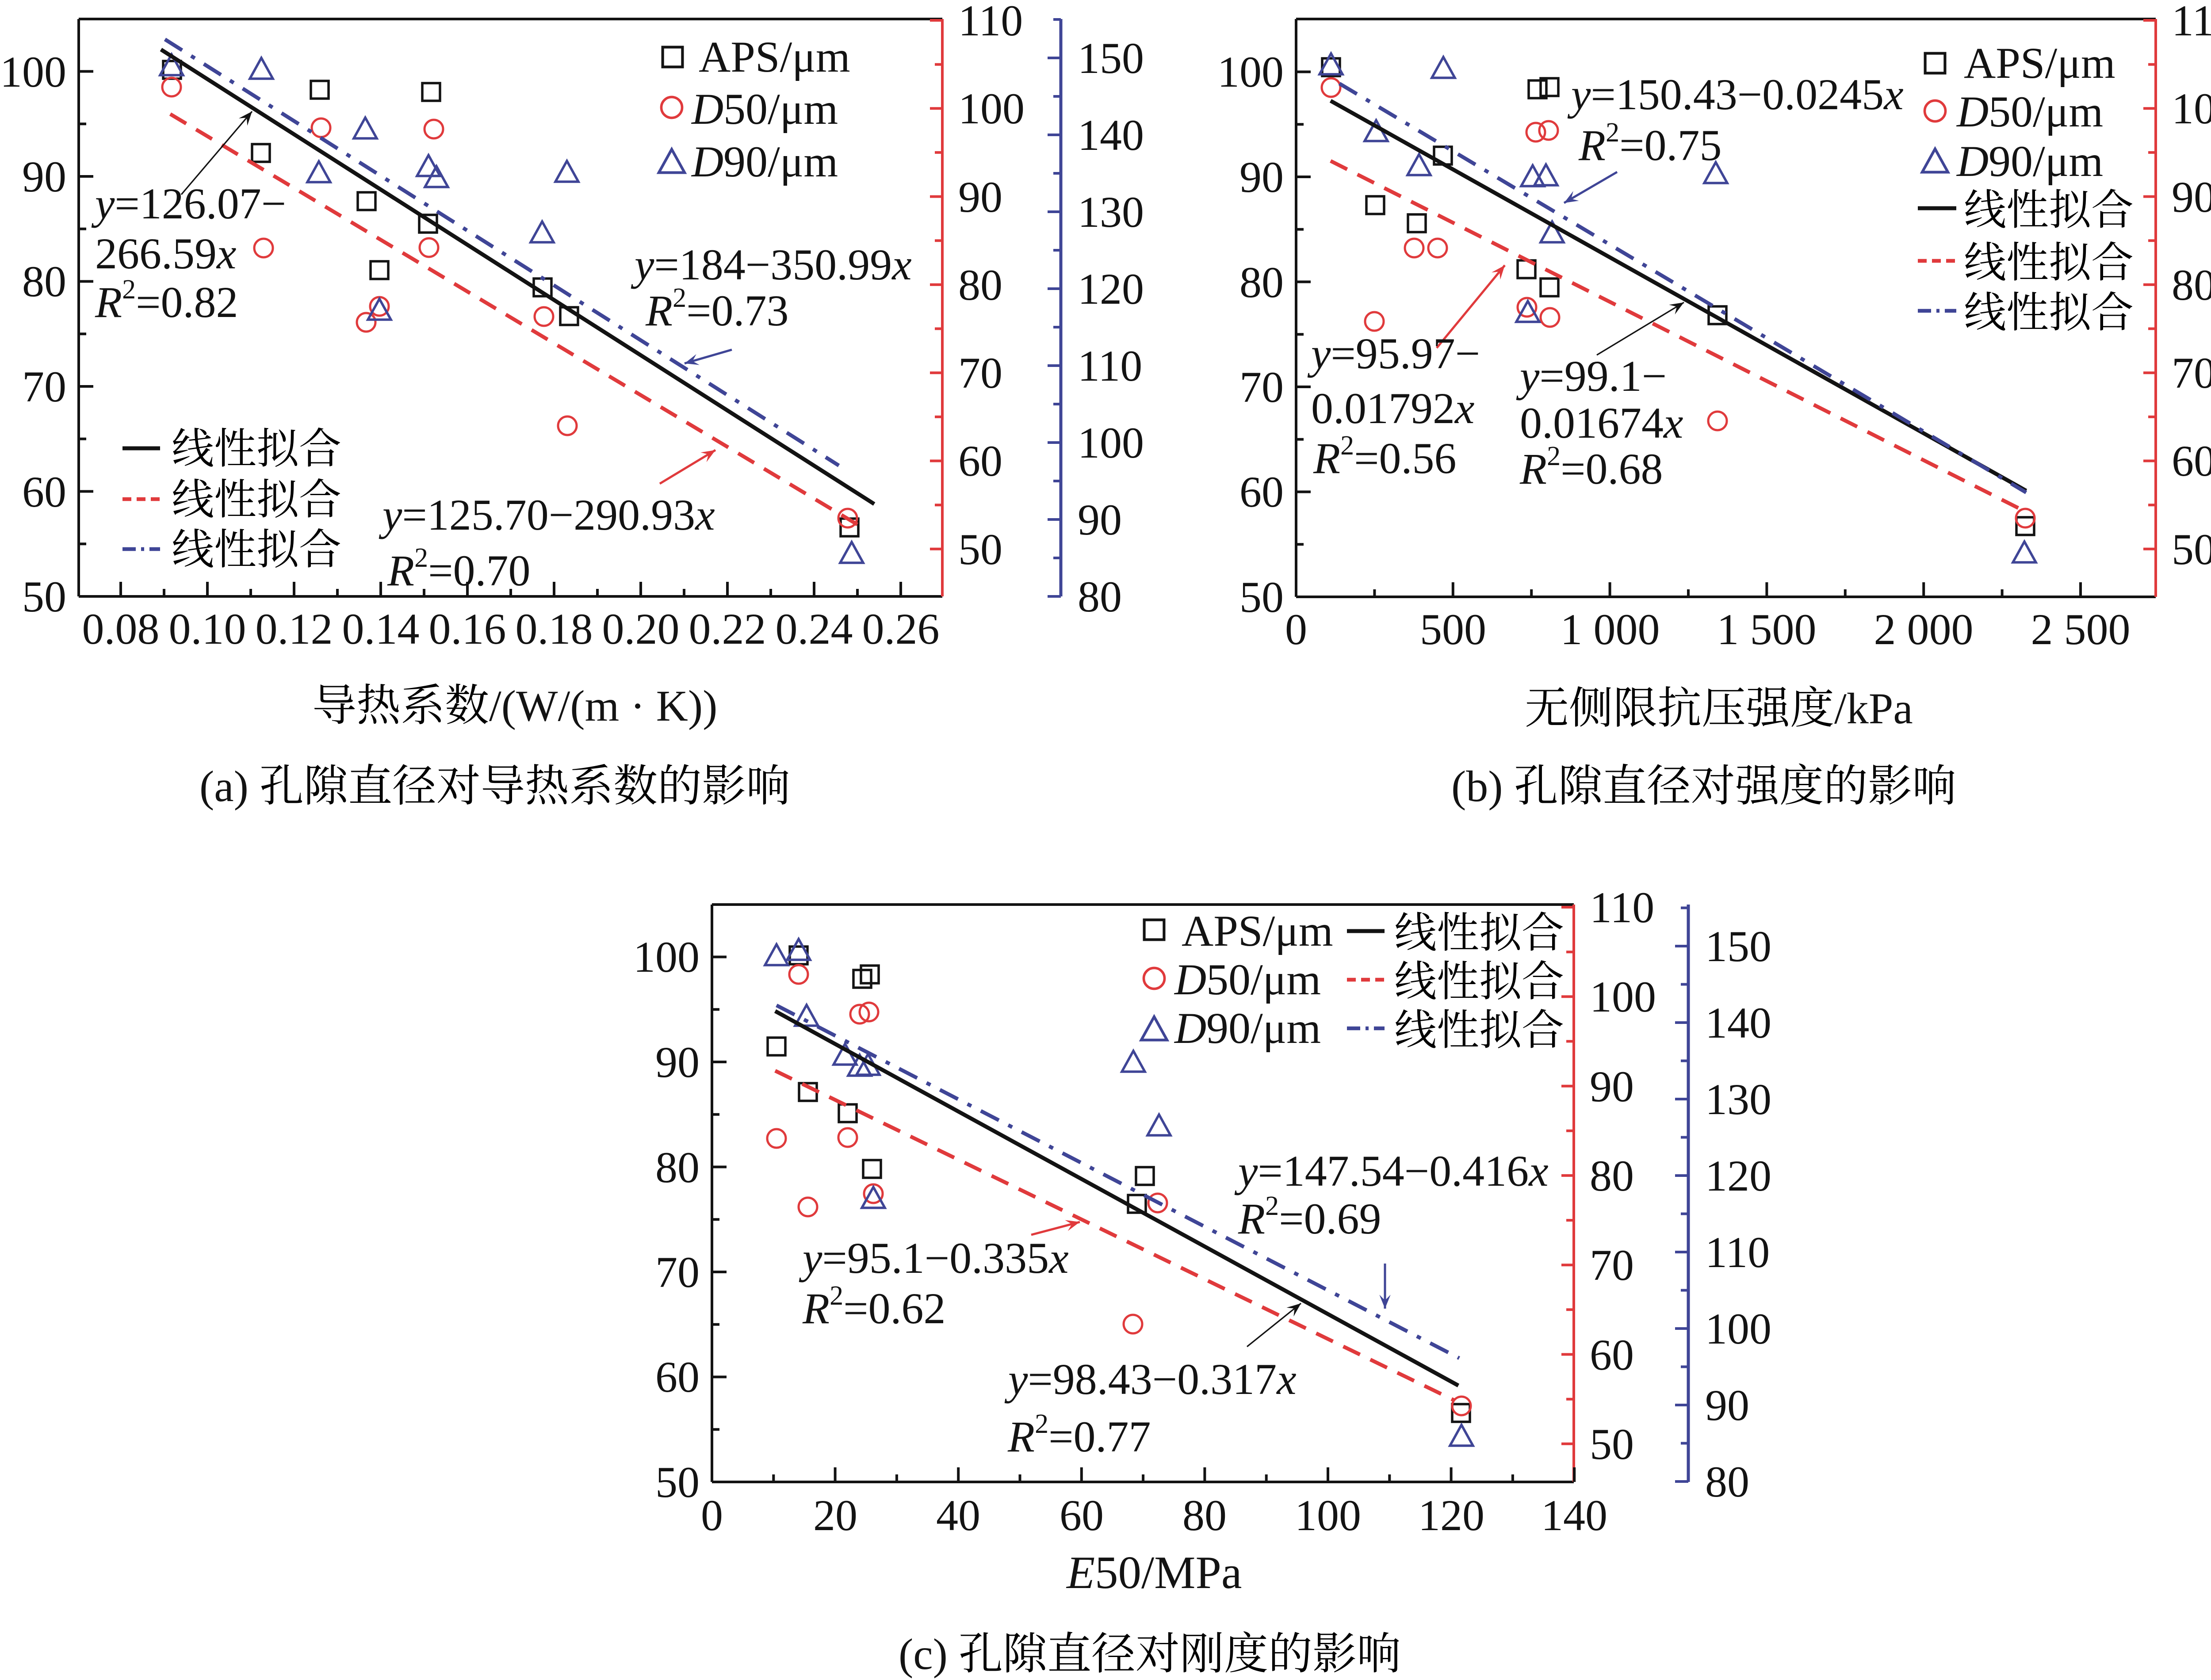  What do you see at coordinates (547, 514) in the screenshot?
I see `svg-text: y=125.70−290.93x` at bounding box center [547, 514].